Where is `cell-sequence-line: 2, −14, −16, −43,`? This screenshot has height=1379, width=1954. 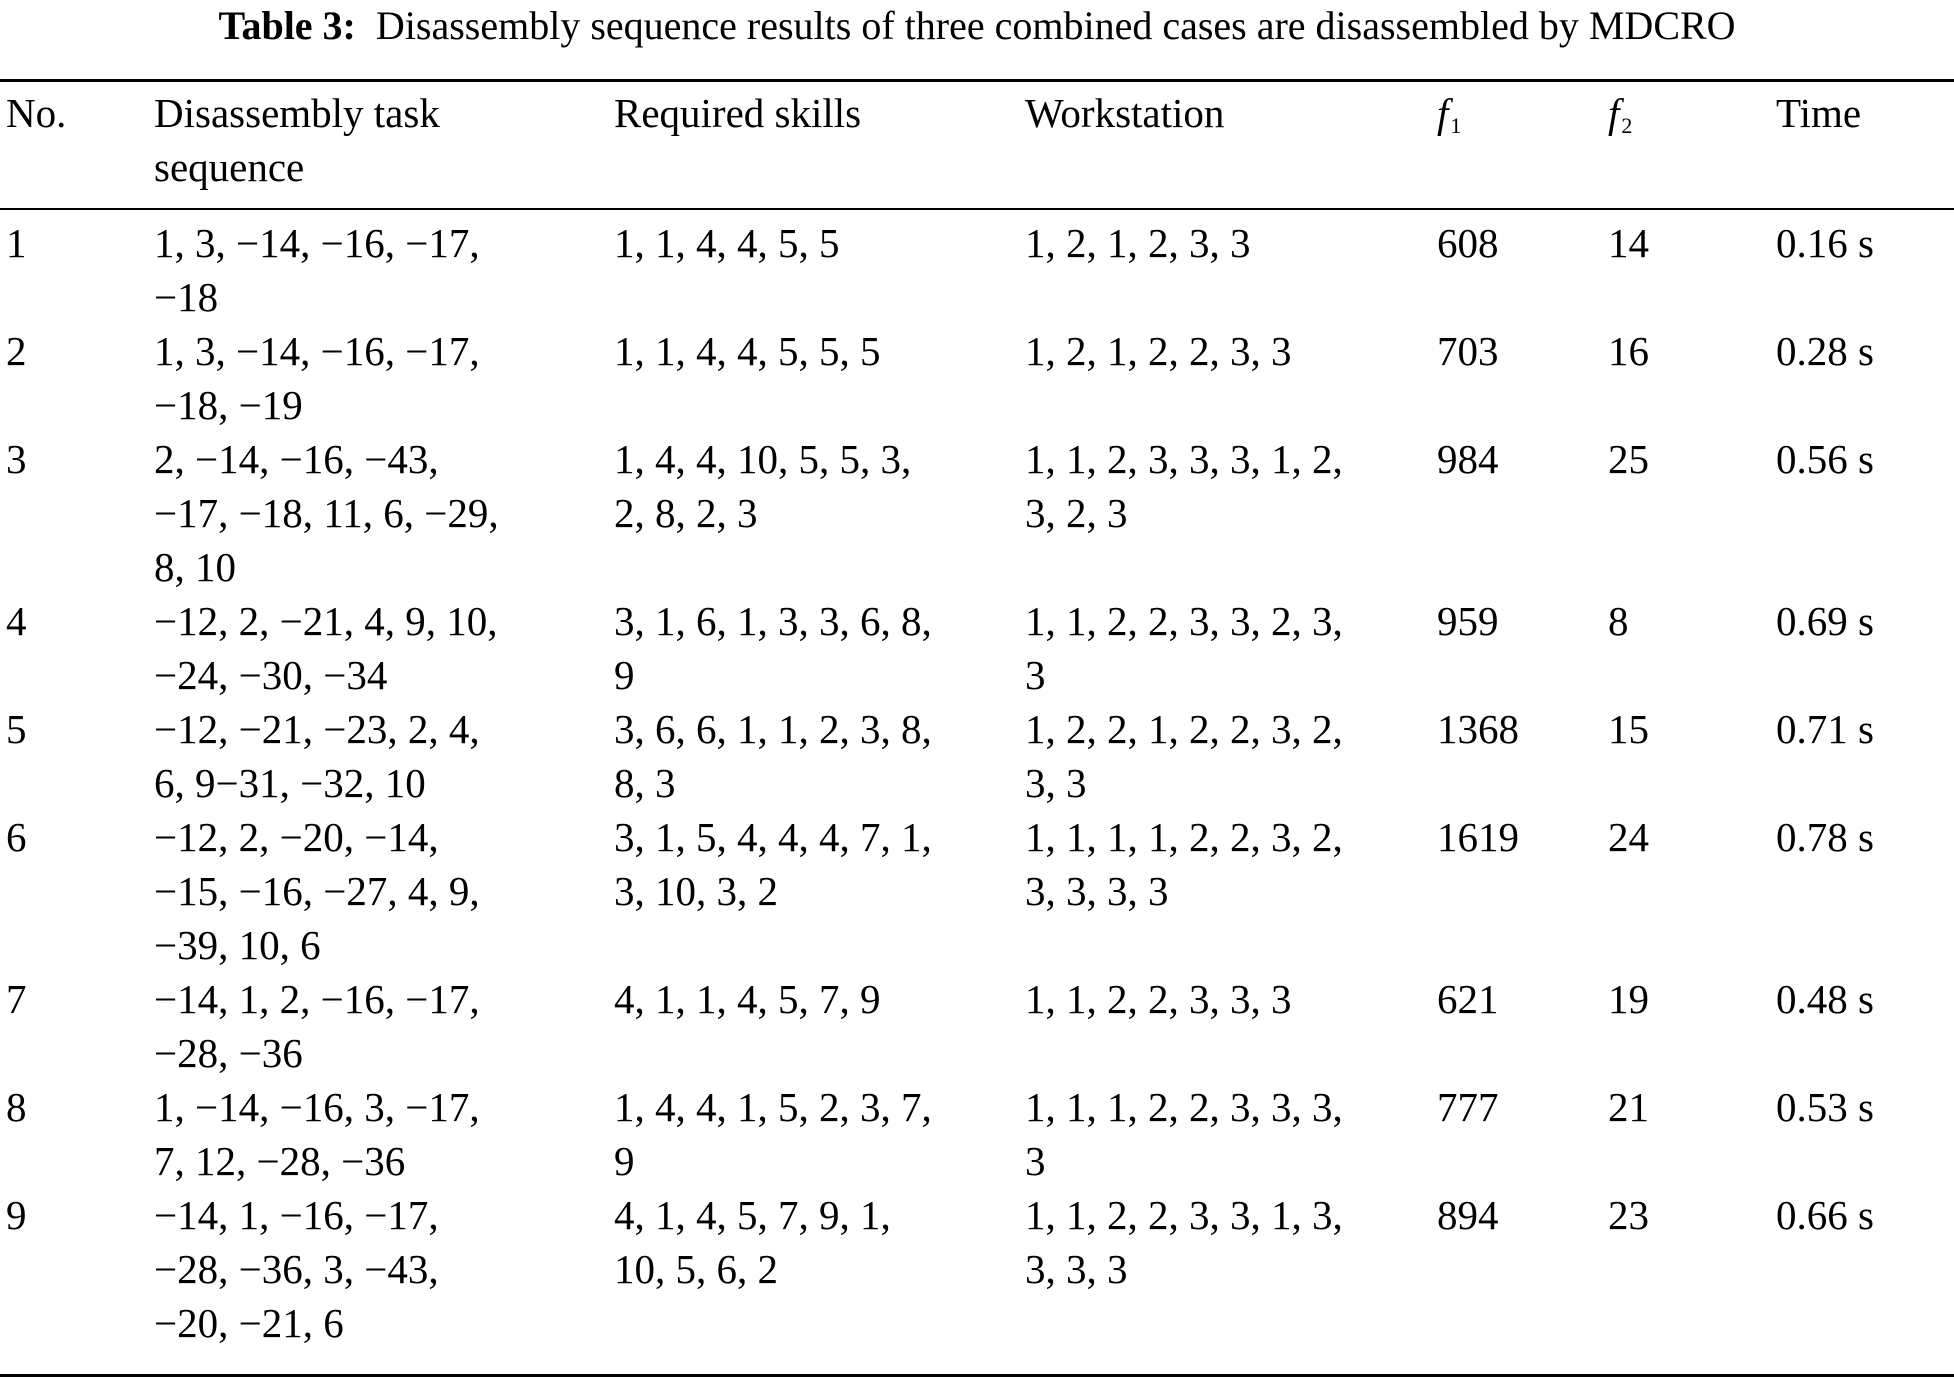 cell-sequence-line: 2, −14, −16, −43, is located at coordinates (296, 459).